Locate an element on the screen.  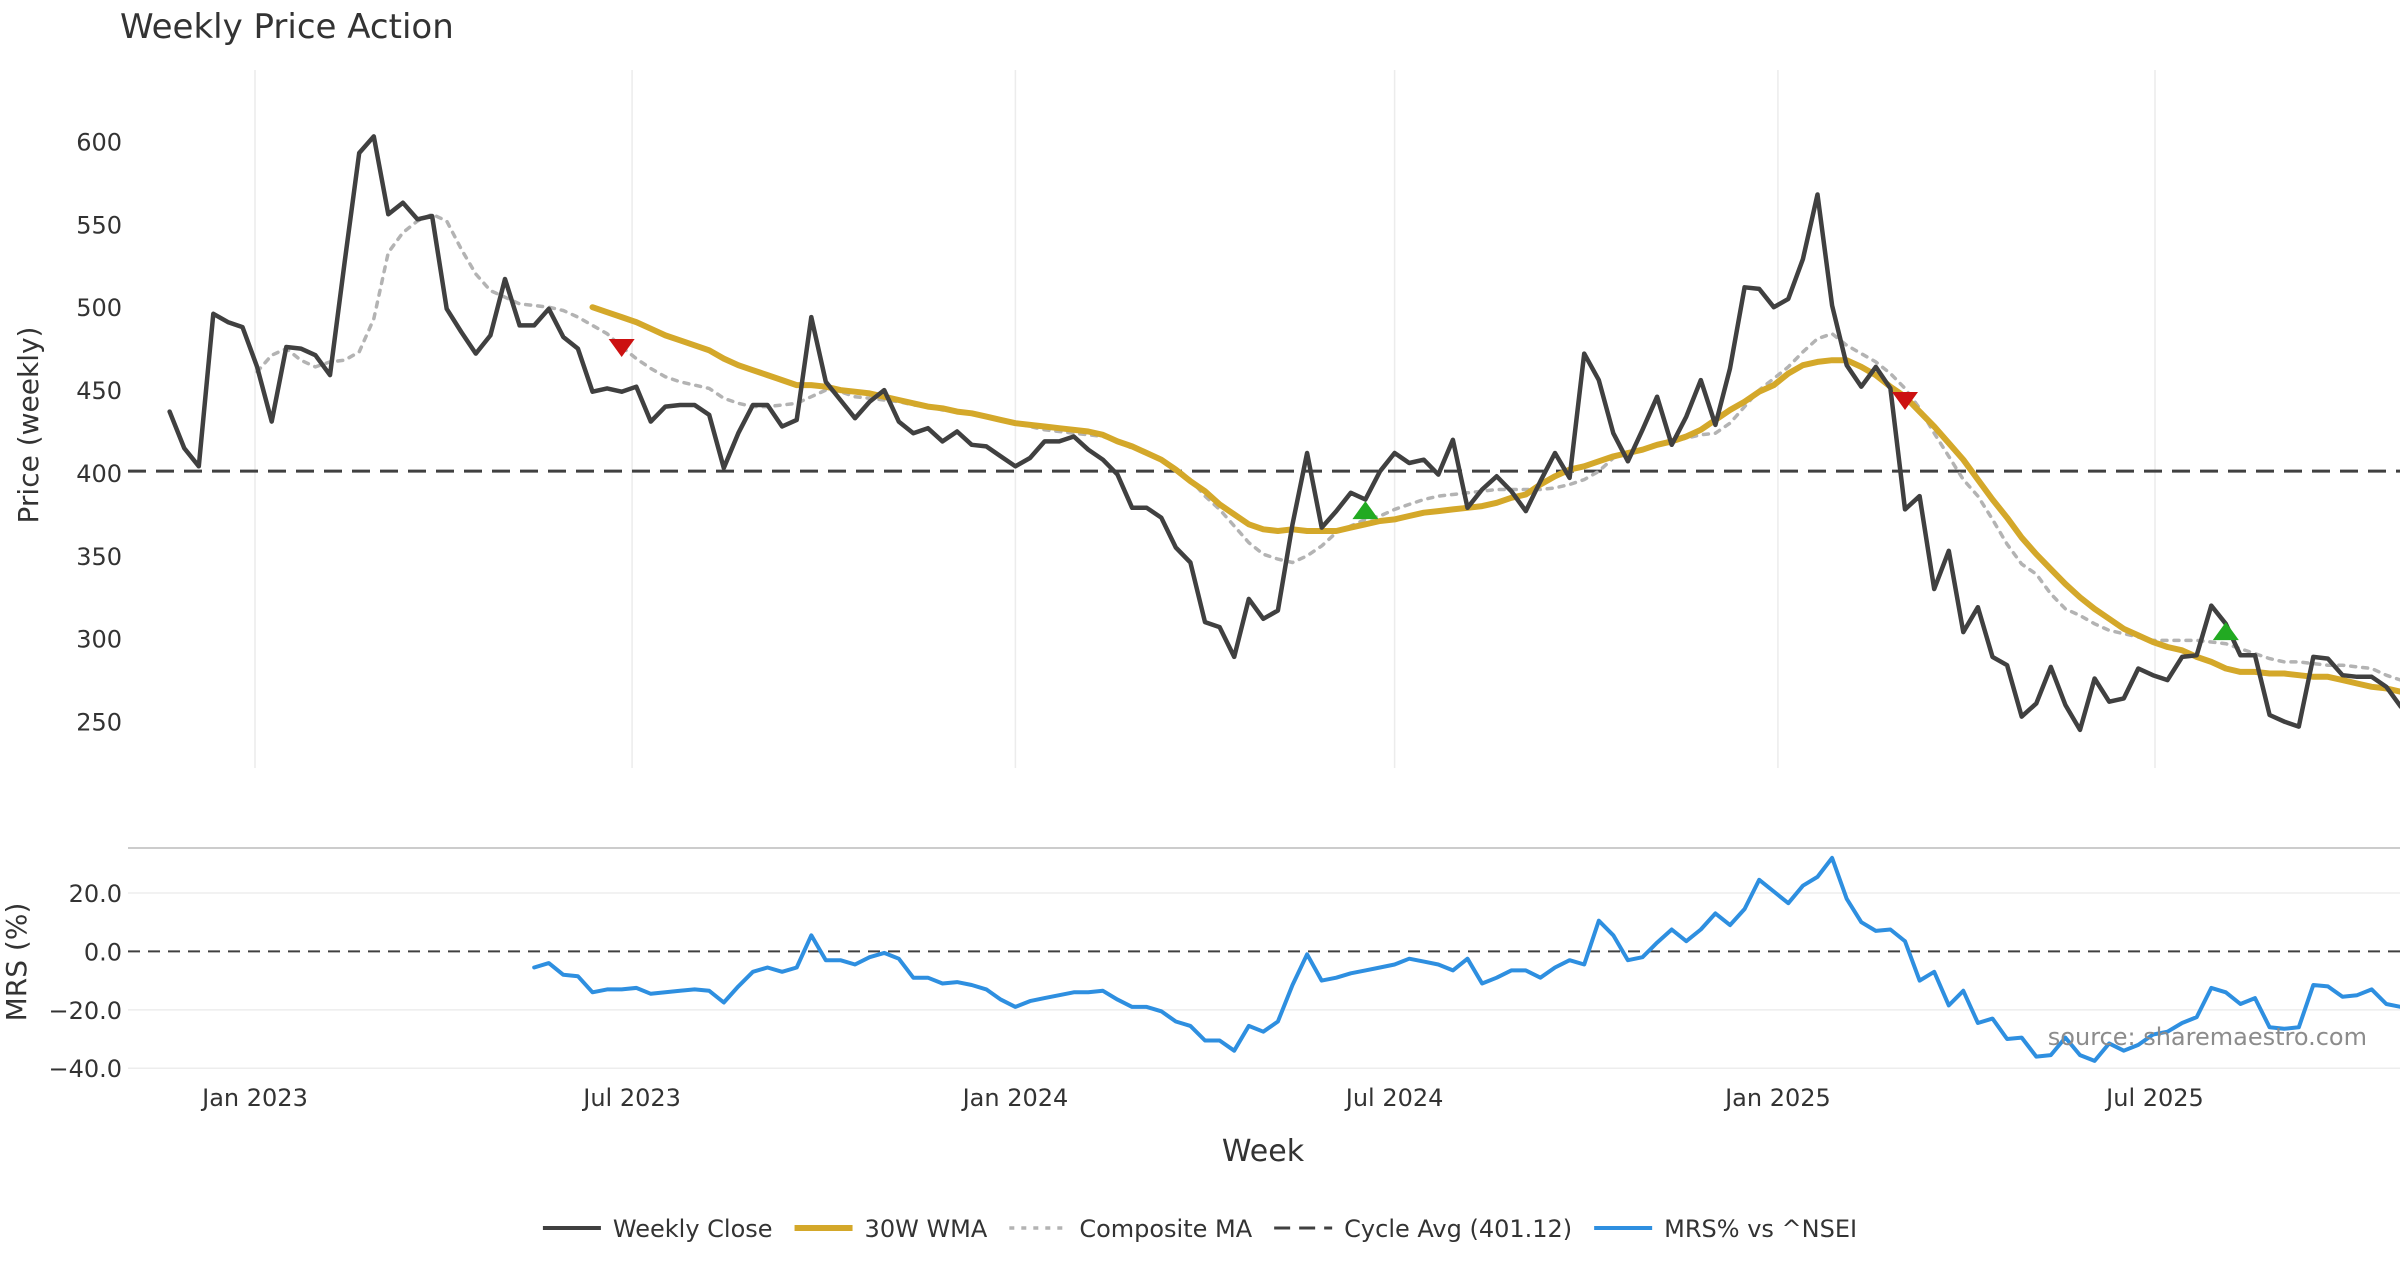
price-y-tick-label: 400 is located at coordinates (99, 474).